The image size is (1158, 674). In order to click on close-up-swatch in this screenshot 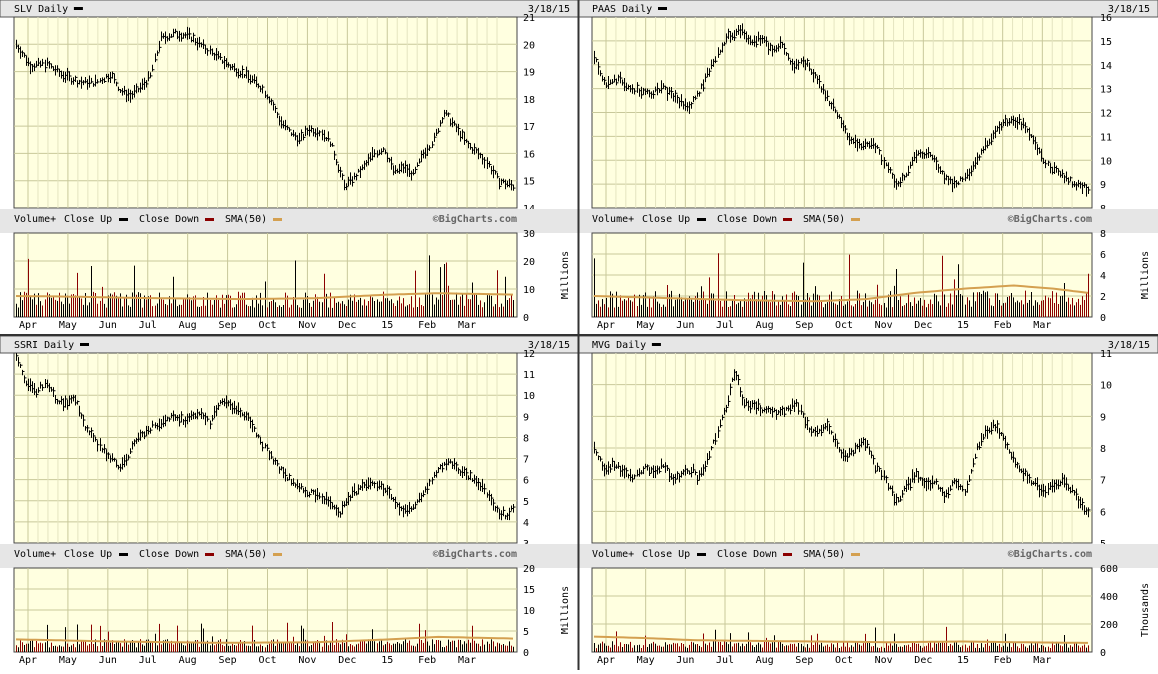, I will do `click(701, 554)`.